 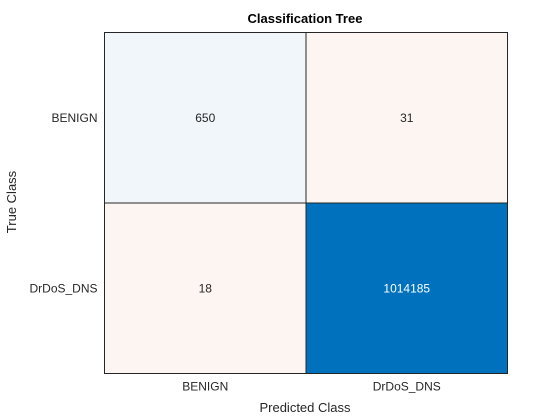 What do you see at coordinates (63, 288) in the screenshot?
I see `y-tick-label: DrDoS_DNS` at bounding box center [63, 288].